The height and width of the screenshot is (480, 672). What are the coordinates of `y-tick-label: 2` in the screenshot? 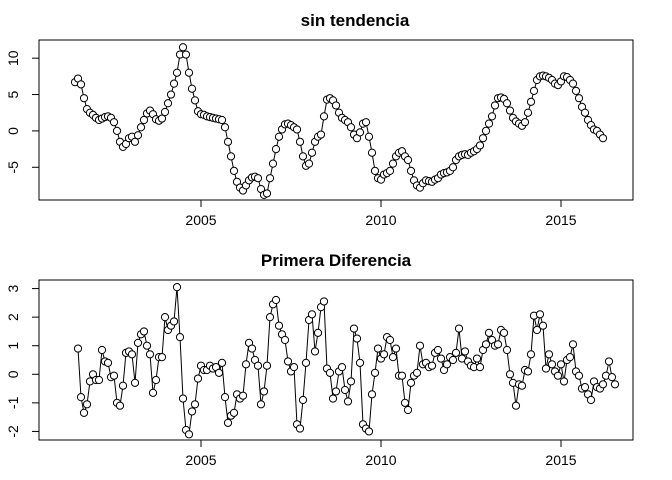 It's located at (13, 317).